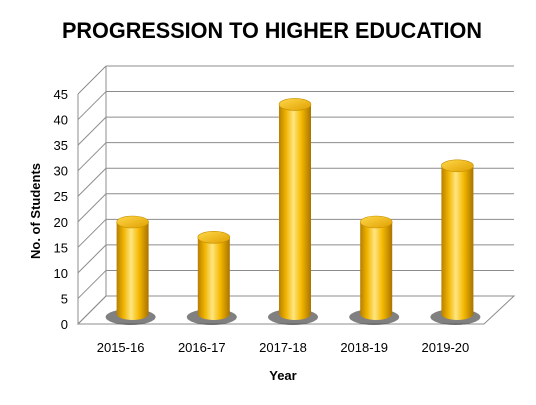 This screenshot has width=536, height=405. I want to click on y-tick-label: 10, so click(61, 273).